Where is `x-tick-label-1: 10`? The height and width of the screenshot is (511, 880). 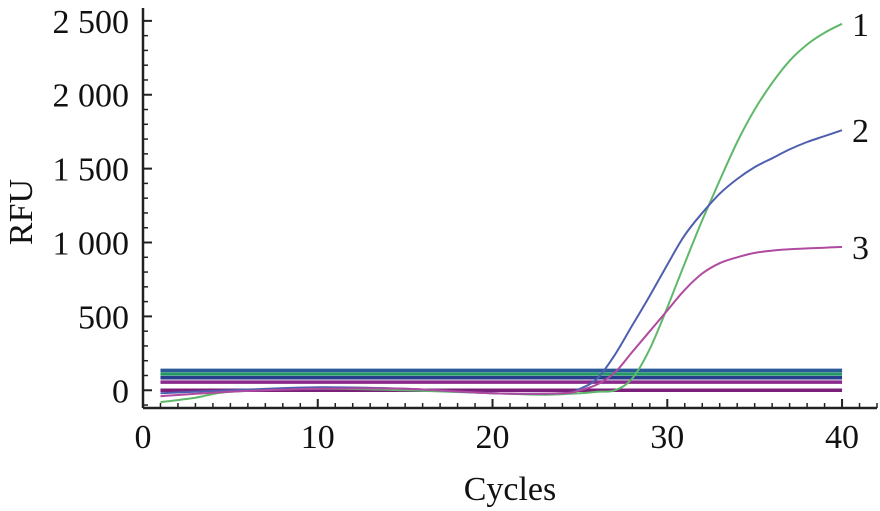
x-tick-label-1: 10 is located at coordinates (318, 437).